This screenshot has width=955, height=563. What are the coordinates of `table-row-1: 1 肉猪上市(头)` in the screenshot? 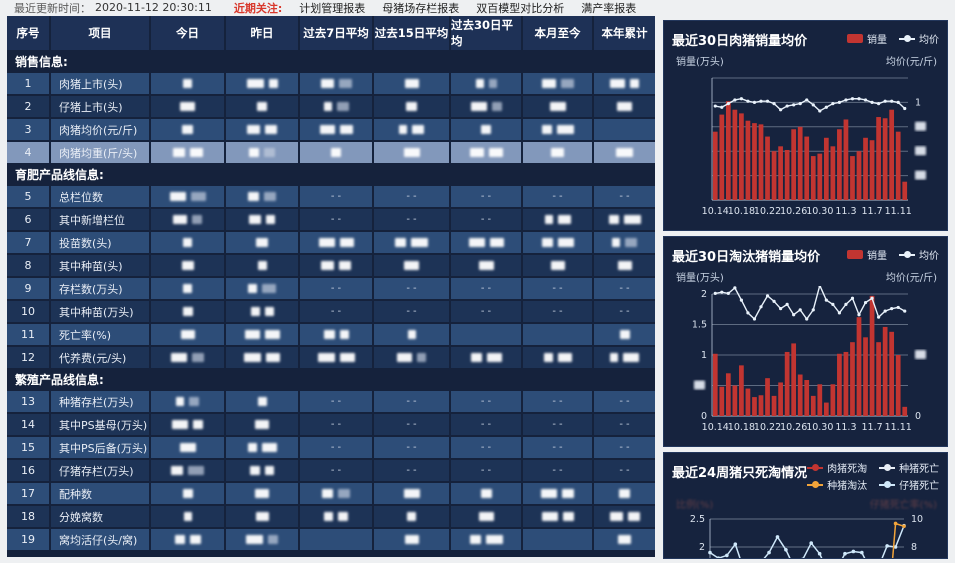 It's located at (331, 83).